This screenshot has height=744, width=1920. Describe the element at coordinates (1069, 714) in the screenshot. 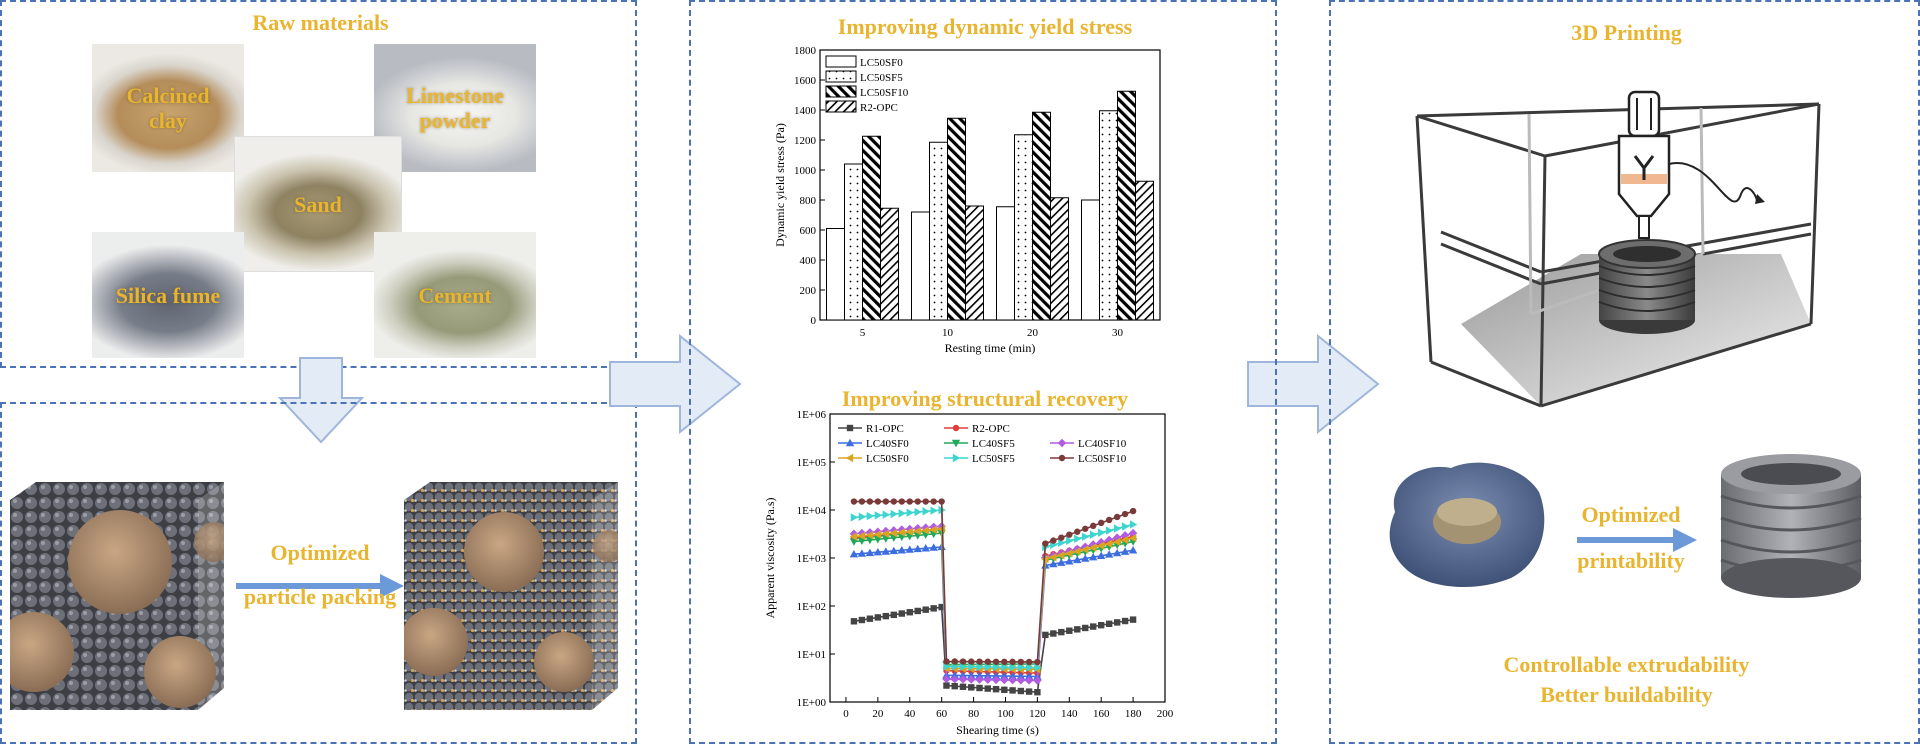

I see `line-xtick-label: 140` at that location.